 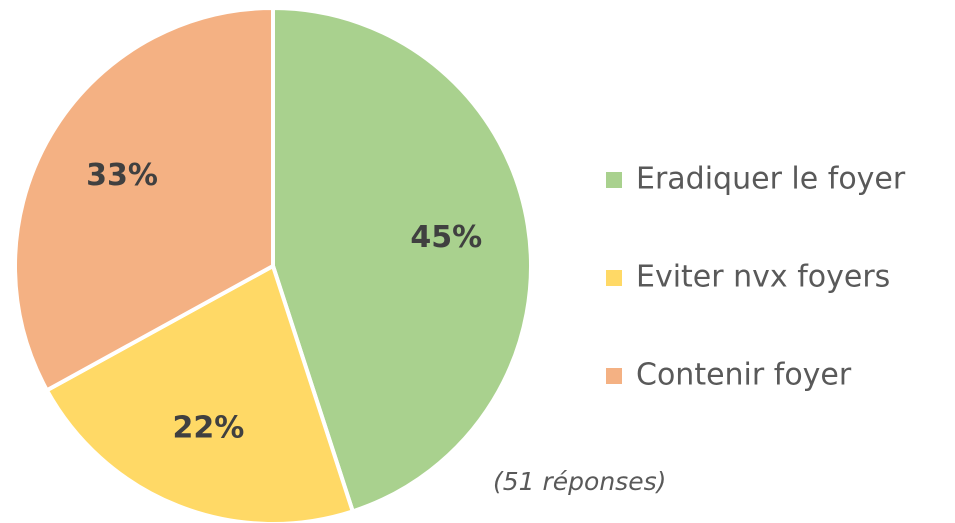 I want to click on legend-label: Contenir foyer, so click(x=744, y=375).